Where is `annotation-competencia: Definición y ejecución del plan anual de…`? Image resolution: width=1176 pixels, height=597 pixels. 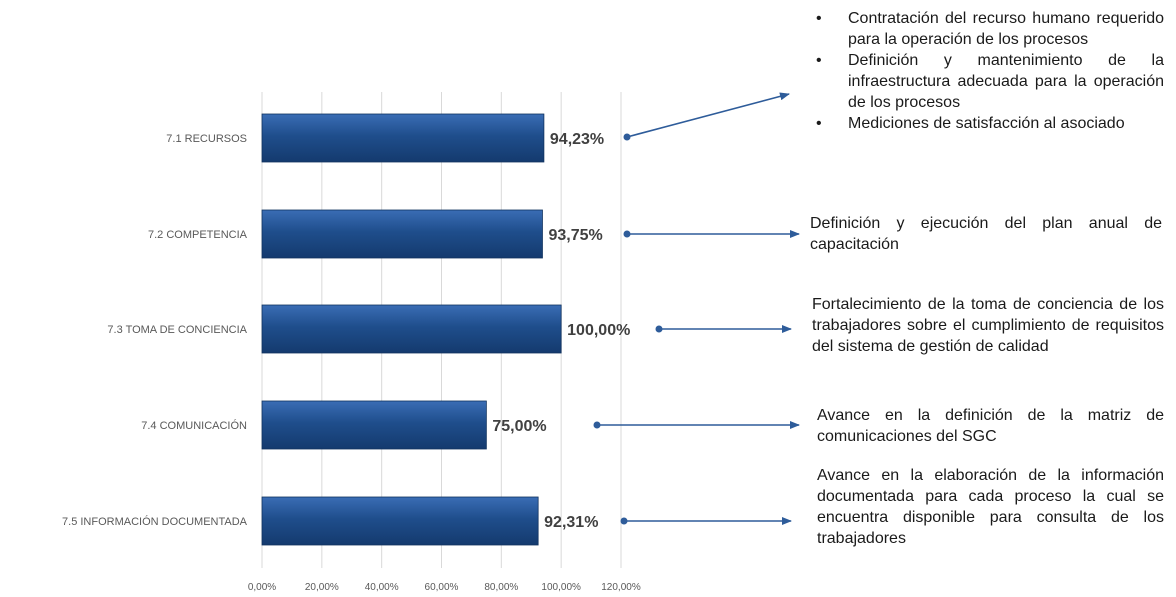 annotation-competencia: Definición y ejecución del plan anual de… is located at coordinates (986, 234).